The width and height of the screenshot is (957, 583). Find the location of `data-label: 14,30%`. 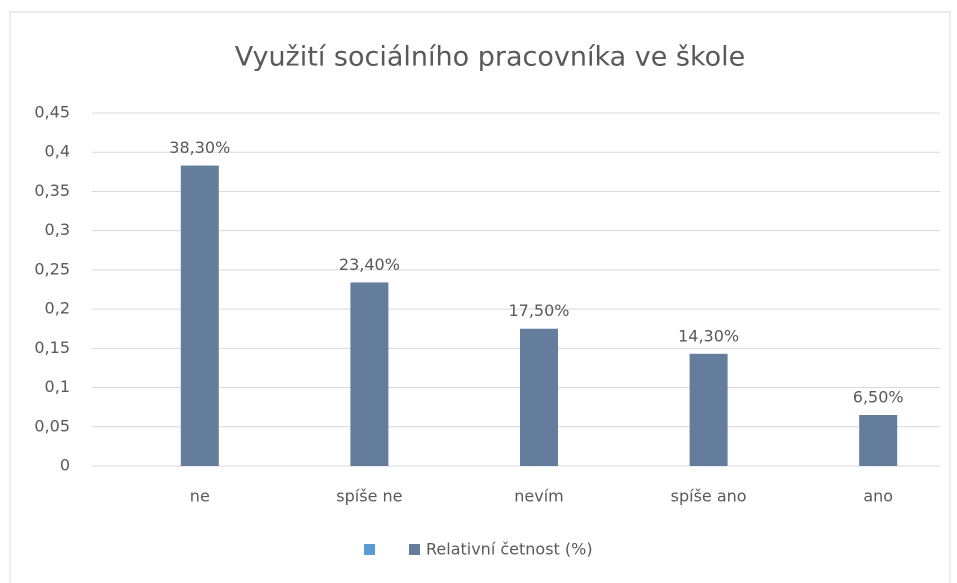

data-label: 14,30% is located at coordinates (708, 335).